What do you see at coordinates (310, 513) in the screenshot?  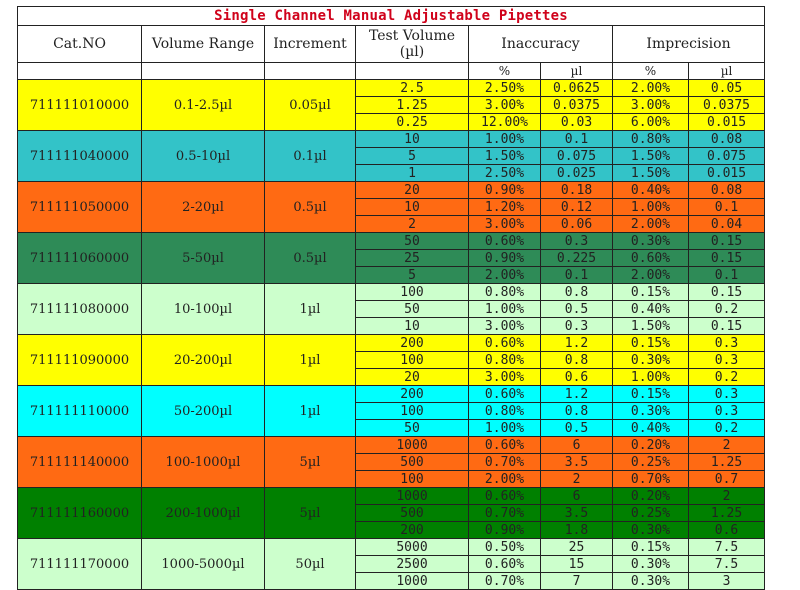 I see `increment-cell: 5µl` at bounding box center [310, 513].